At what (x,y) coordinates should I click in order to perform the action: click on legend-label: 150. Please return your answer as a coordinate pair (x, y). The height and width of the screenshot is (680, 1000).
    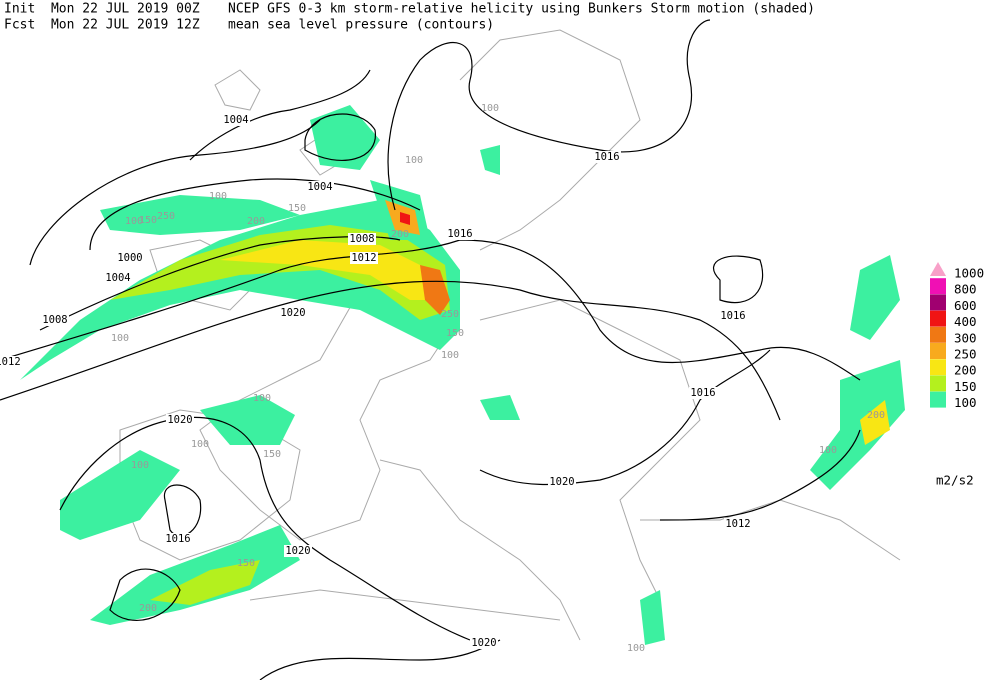
    Looking at the image, I should click on (965, 386).